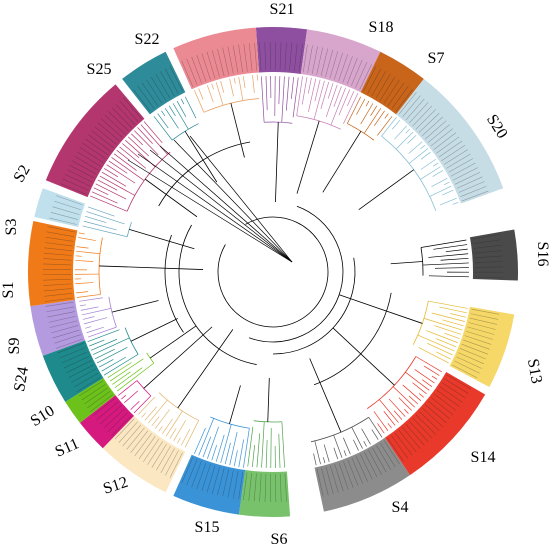 The width and height of the screenshot is (550, 546). Describe the element at coordinates (282, 9) in the screenshot. I see `clade-label-s21: S21` at that location.